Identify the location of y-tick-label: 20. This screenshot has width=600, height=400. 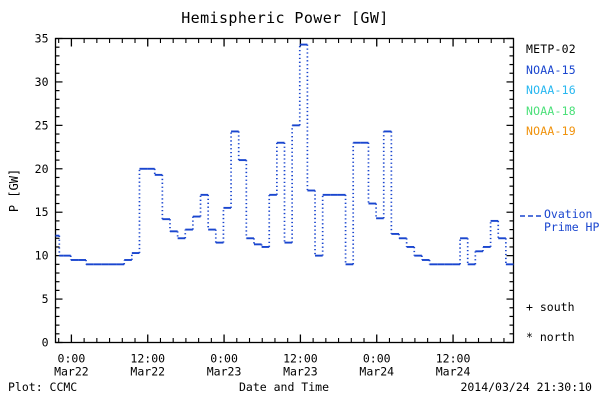
(42, 169).